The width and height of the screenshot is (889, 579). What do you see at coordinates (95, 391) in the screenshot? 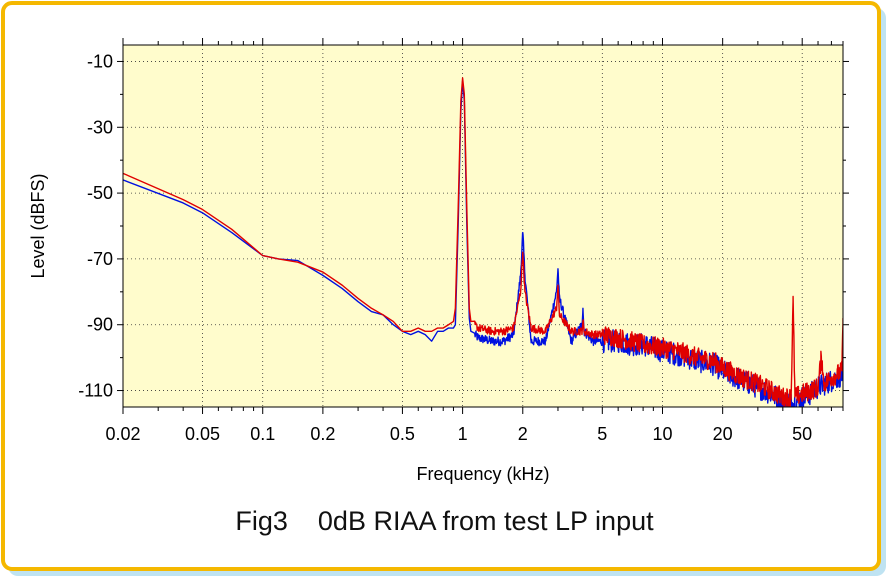
I see `y-tick-label: -110` at bounding box center [95, 391].